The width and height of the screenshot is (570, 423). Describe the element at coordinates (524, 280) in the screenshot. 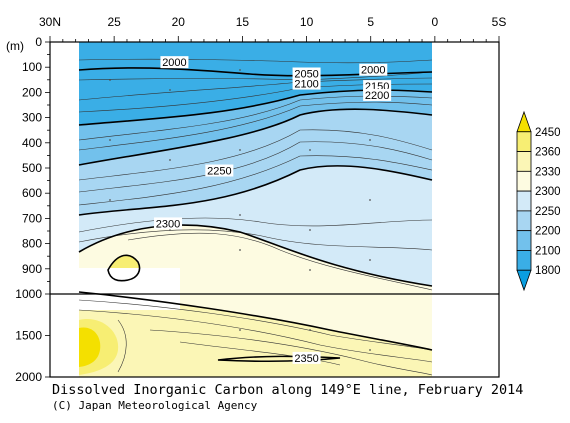

I see `colorbar-bottom-triangle` at that location.